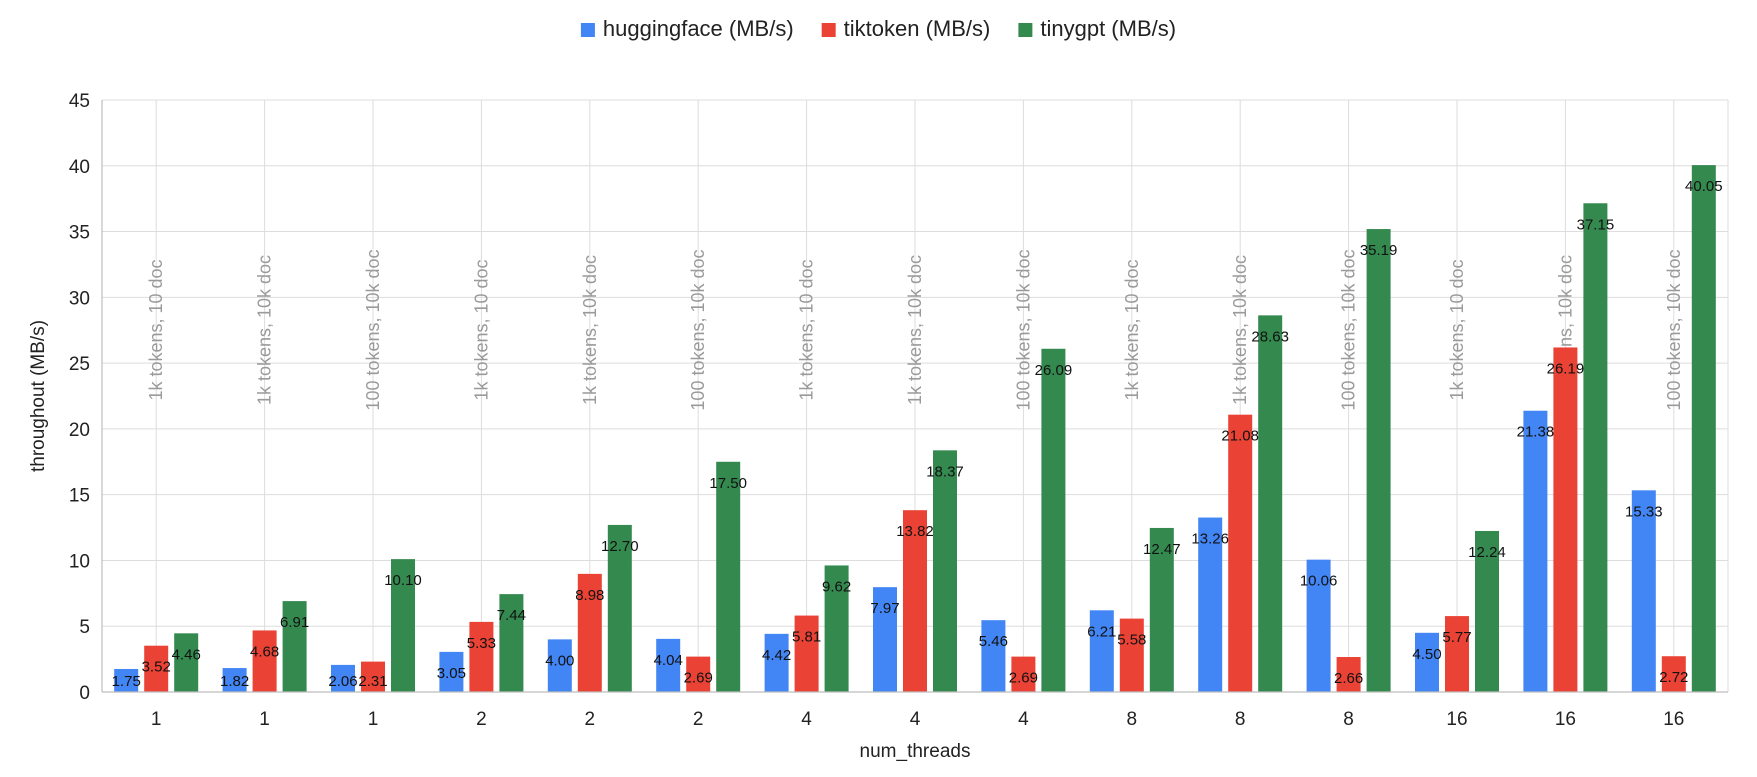 The image size is (1757, 777). I want to click on legend-item: huggingface (MB/s), so click(687, 28).